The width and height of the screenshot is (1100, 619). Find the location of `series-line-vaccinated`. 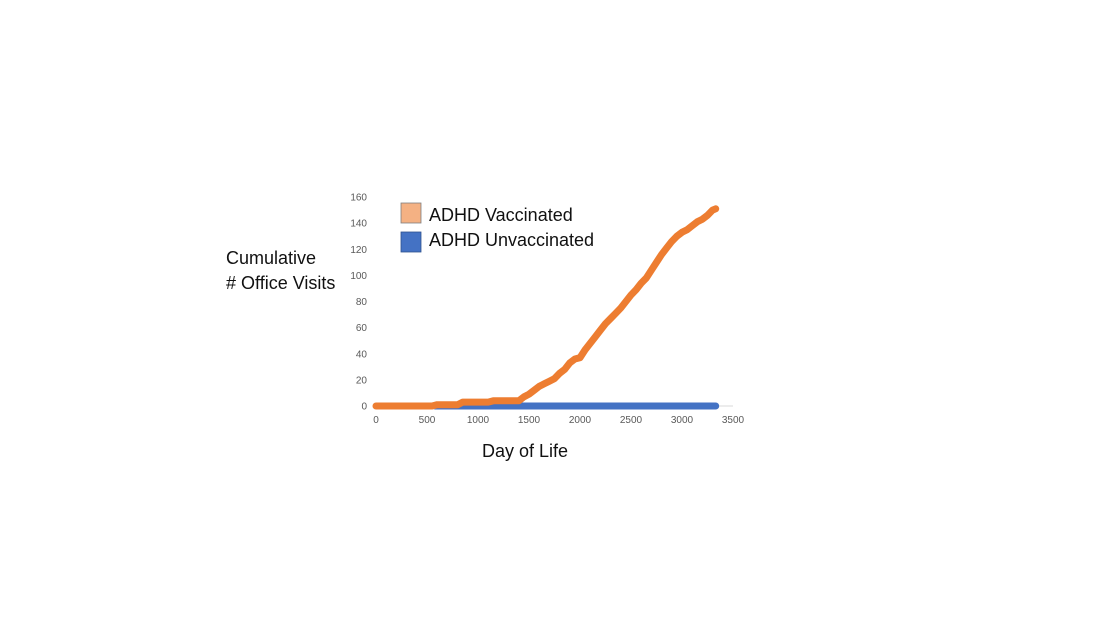

series-line-vaccinated is located at coordinates (546, 307).